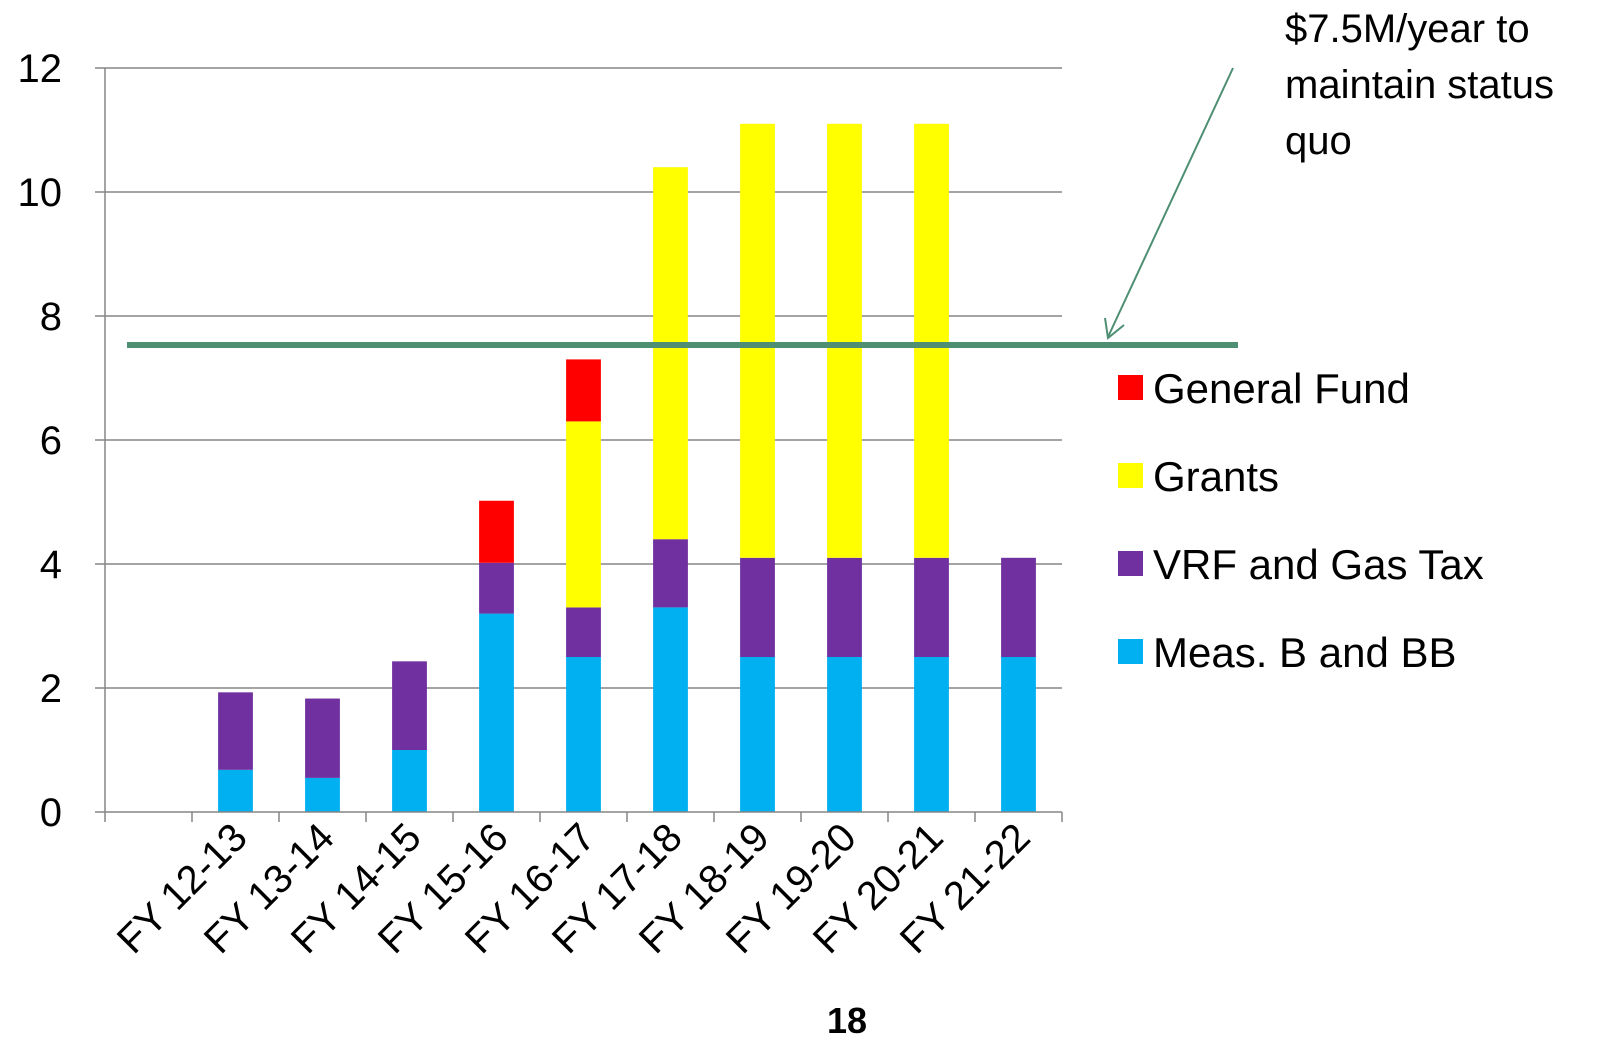 Image resolution: width=1605 pixels, height=1040 pixels. I want to click on legend-label: VRF and Gas Tax, so click(1318, 564).